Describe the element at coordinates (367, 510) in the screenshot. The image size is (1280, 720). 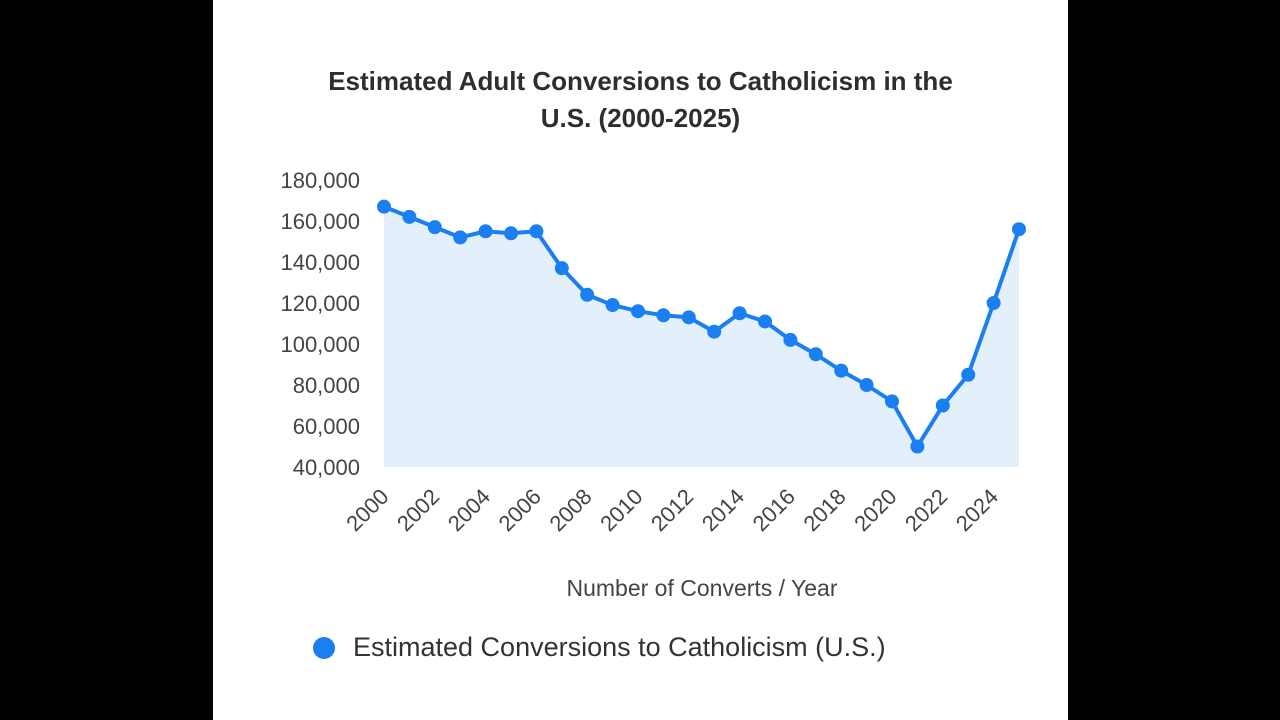
I see `x-tick-label: 2000` at that location.